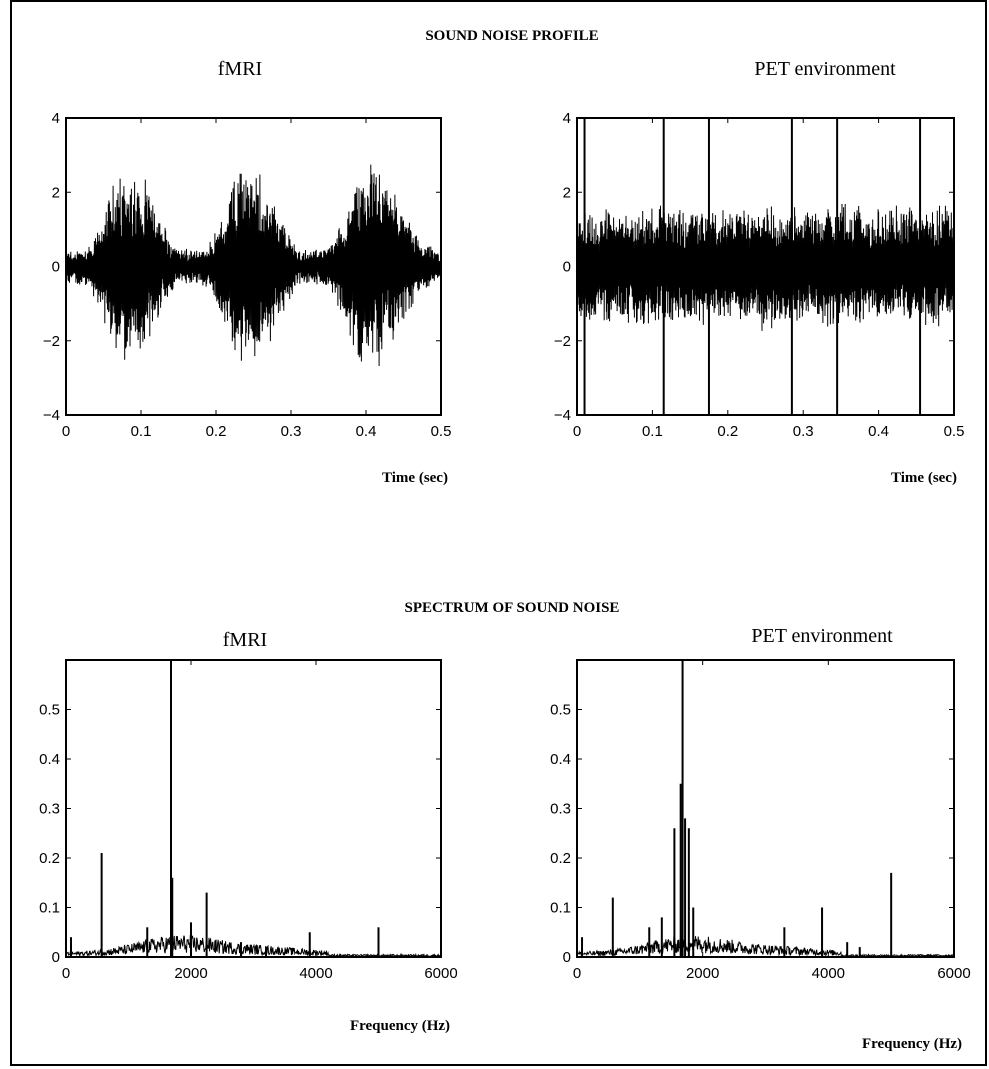 The width and height of the screenshot is (989, 1069). Describe the element at coordinates (511, 36) in the screenshot. I see `section-title-time: SOUND NOISE PROFILE` at that location.